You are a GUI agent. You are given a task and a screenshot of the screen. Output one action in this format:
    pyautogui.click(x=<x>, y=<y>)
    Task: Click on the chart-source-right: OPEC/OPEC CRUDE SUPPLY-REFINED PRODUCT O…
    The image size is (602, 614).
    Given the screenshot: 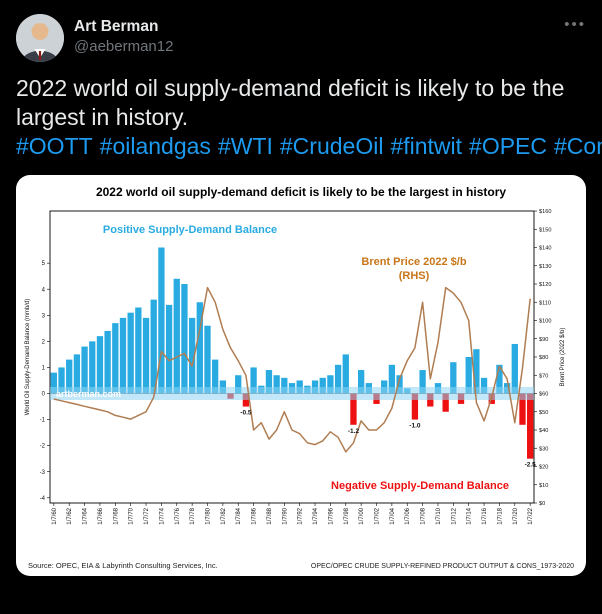 What is the action you would take?
    pyautogui.click(x=442, y=566)
    